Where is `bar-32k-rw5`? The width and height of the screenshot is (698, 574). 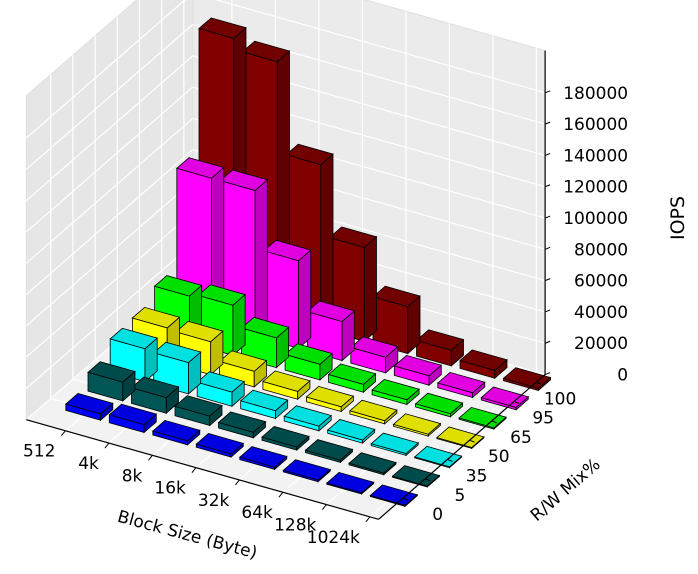 bar-32k-rw5 is located at coordinates (285, 438).